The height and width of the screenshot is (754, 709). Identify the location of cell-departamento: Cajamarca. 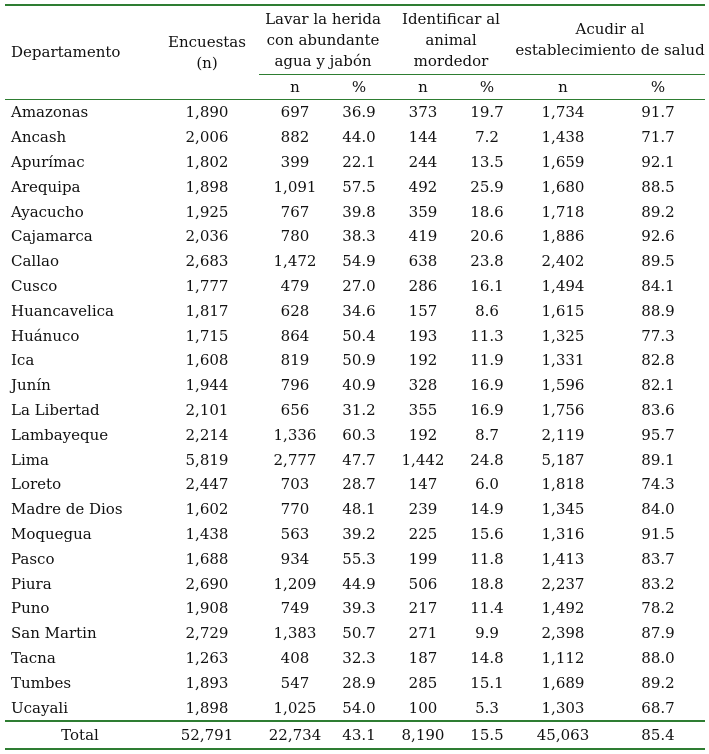
(52, 236).